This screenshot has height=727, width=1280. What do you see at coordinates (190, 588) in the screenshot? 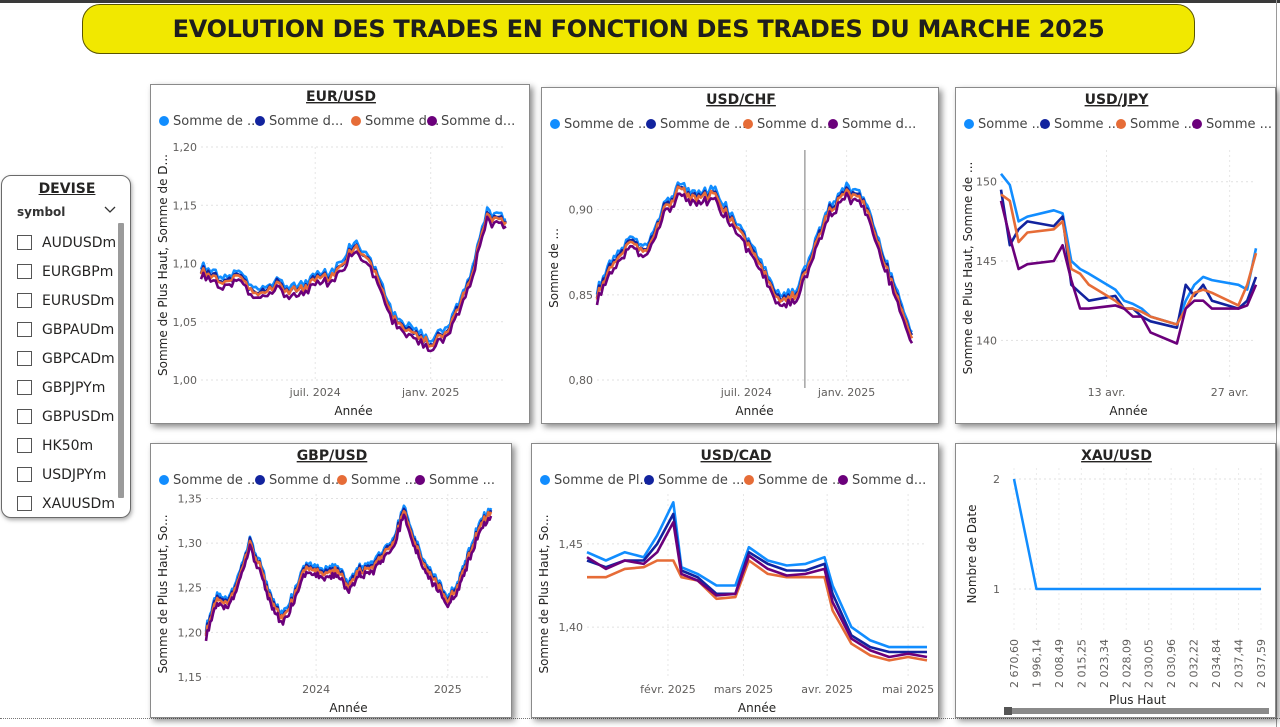
I see `y-tick-label: 1,25` at bounding box center [190, 588].